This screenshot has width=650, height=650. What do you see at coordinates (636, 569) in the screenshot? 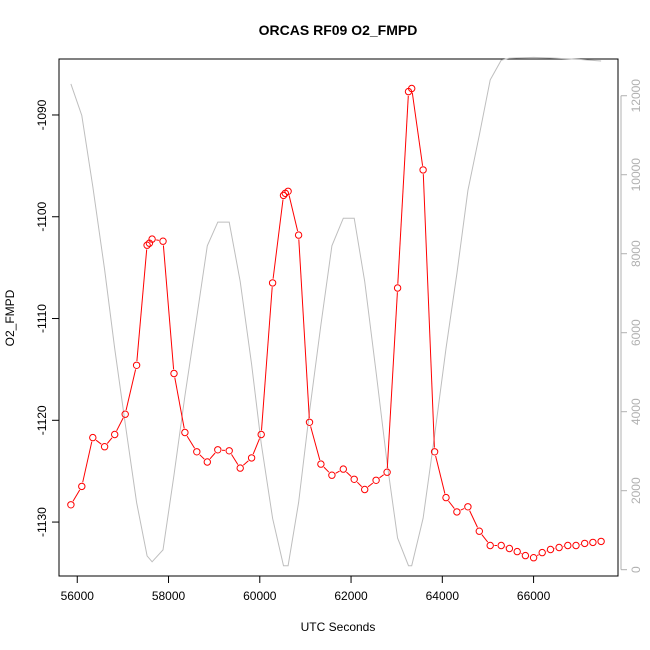
I see `y-axis-right-tick-label: 0` at bounding box center [636, 569].